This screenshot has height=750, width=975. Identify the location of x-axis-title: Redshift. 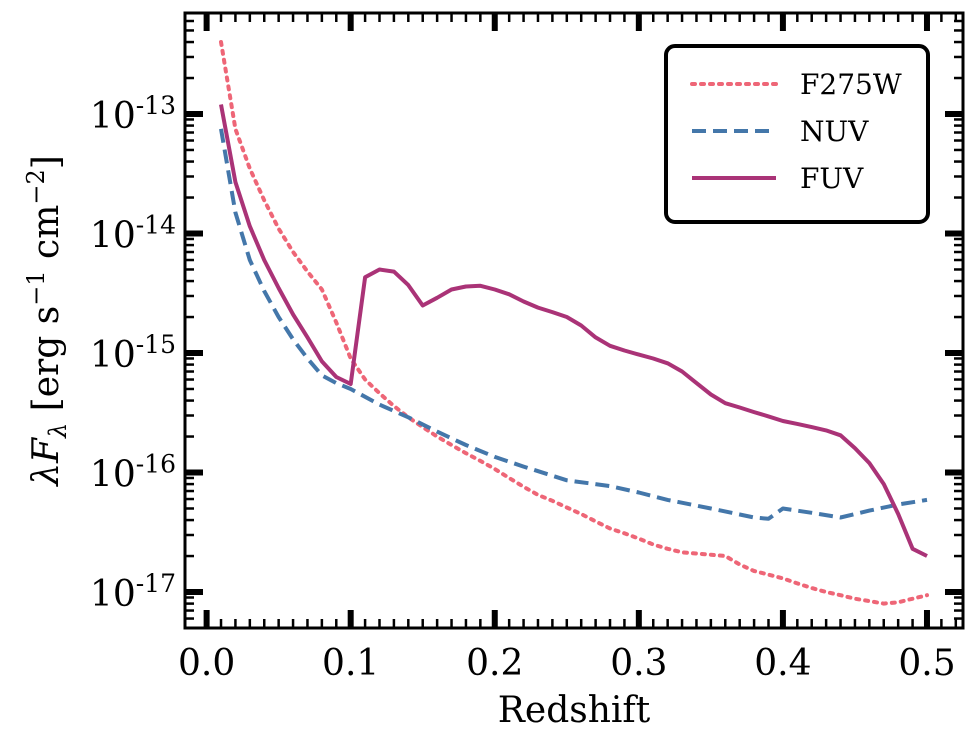
(574, 710).